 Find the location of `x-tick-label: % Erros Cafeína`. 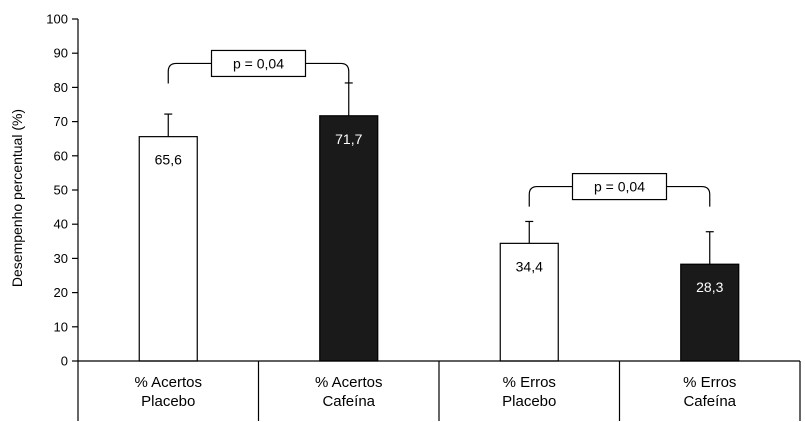

x-tick-label: % Erros Cafeína is located at coordinates (710, 392).